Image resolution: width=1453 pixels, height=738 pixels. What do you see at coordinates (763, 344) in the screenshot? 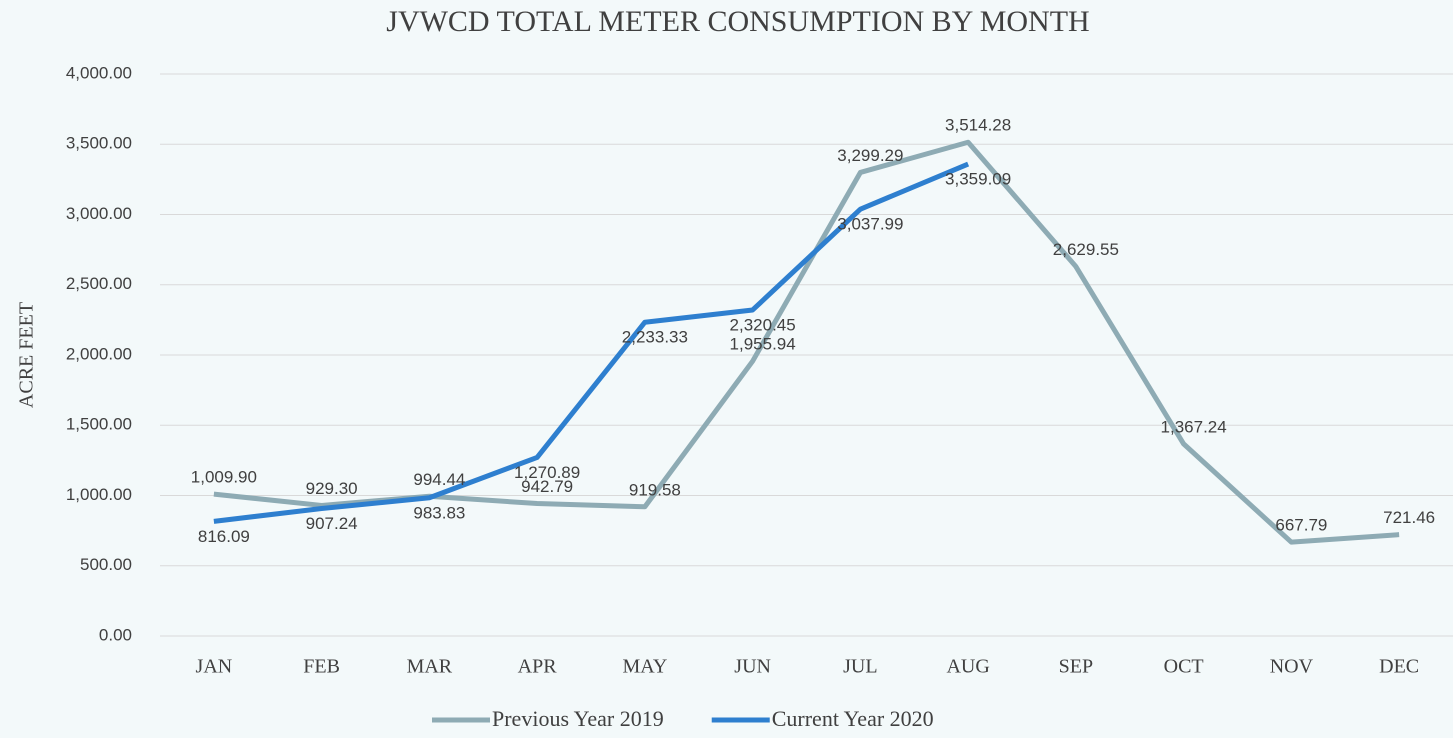
I see `data-label: 1,955.94` at bounding box center [763, 344].